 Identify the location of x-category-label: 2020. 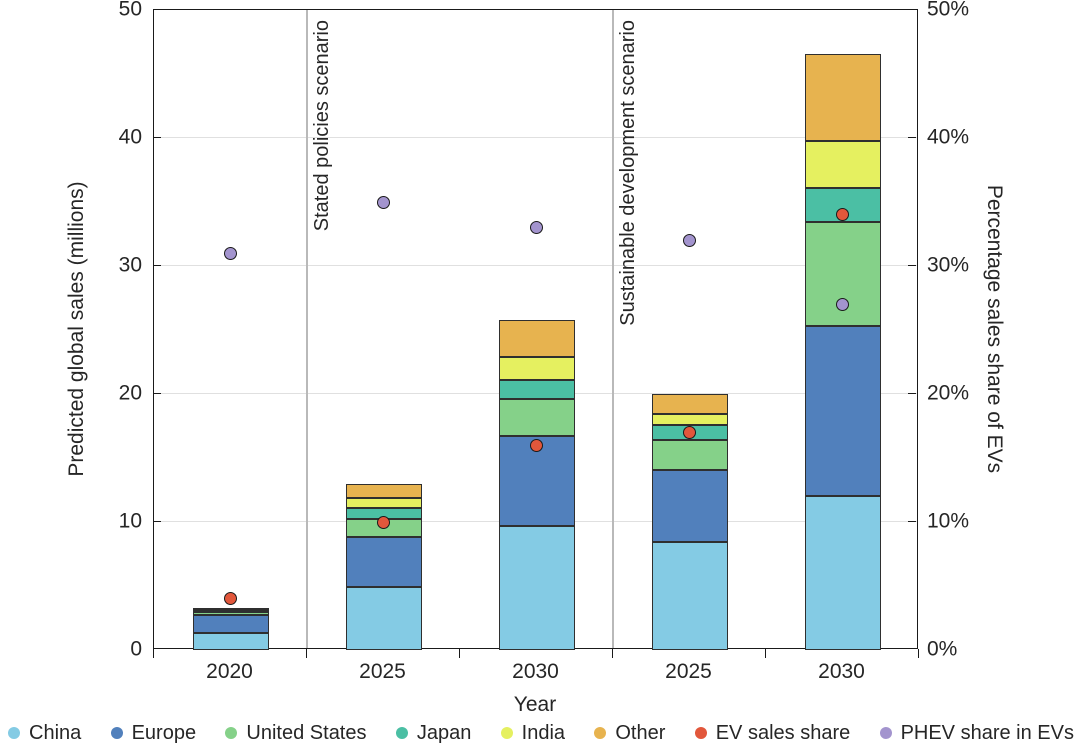
(229, 671).